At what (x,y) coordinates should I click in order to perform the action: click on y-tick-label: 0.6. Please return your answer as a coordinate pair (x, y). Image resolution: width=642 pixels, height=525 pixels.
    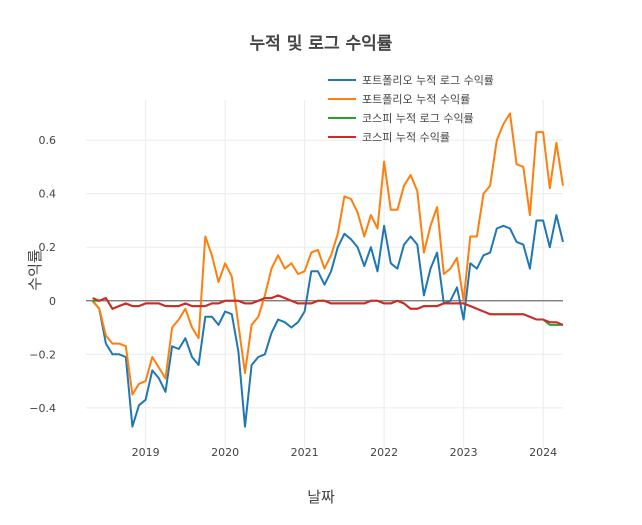
    Looking at the image, I should click on (48, 140).